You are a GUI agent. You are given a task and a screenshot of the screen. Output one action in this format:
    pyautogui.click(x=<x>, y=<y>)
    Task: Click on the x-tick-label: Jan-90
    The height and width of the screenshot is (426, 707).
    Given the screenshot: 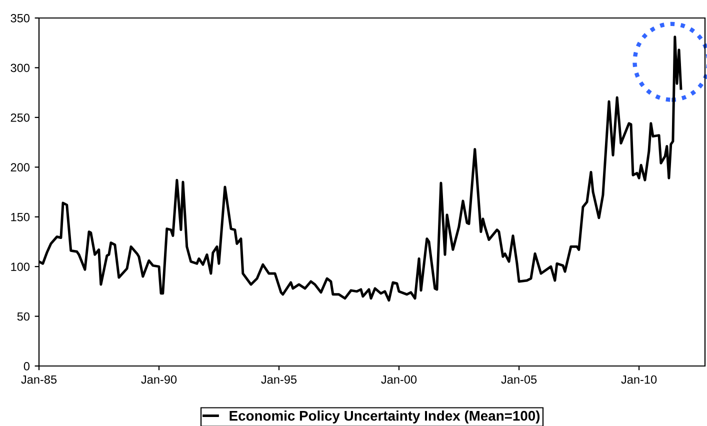 What is the action you would take?
    pyautogui.click(x=159, y=379)
    